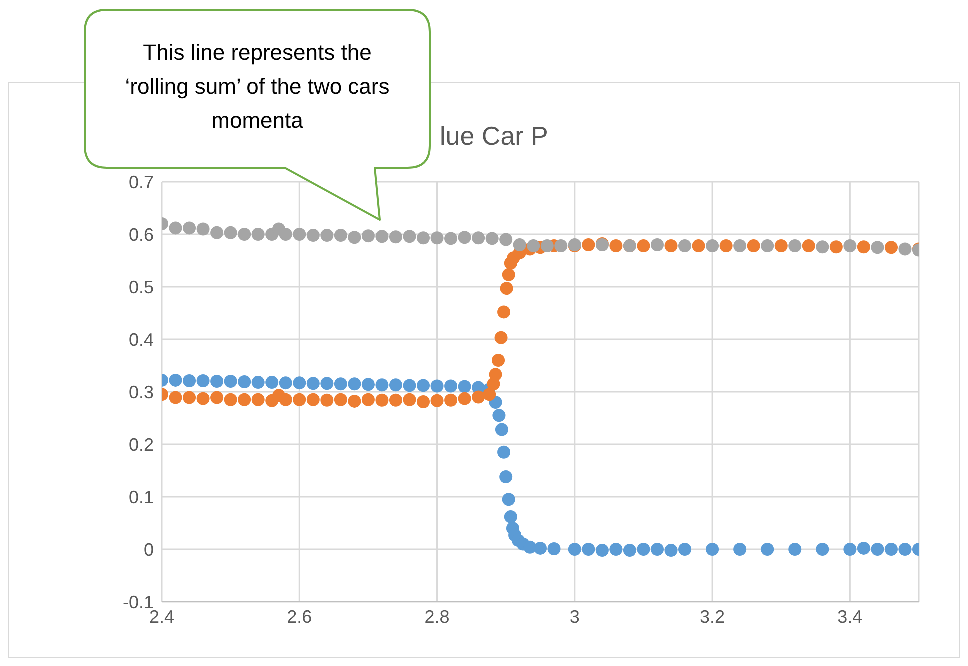 The image size is (968, 666). Describe the element at coordinates (141, 392) in the screenshot. I see `y-tick-label: 0.3` at that location.